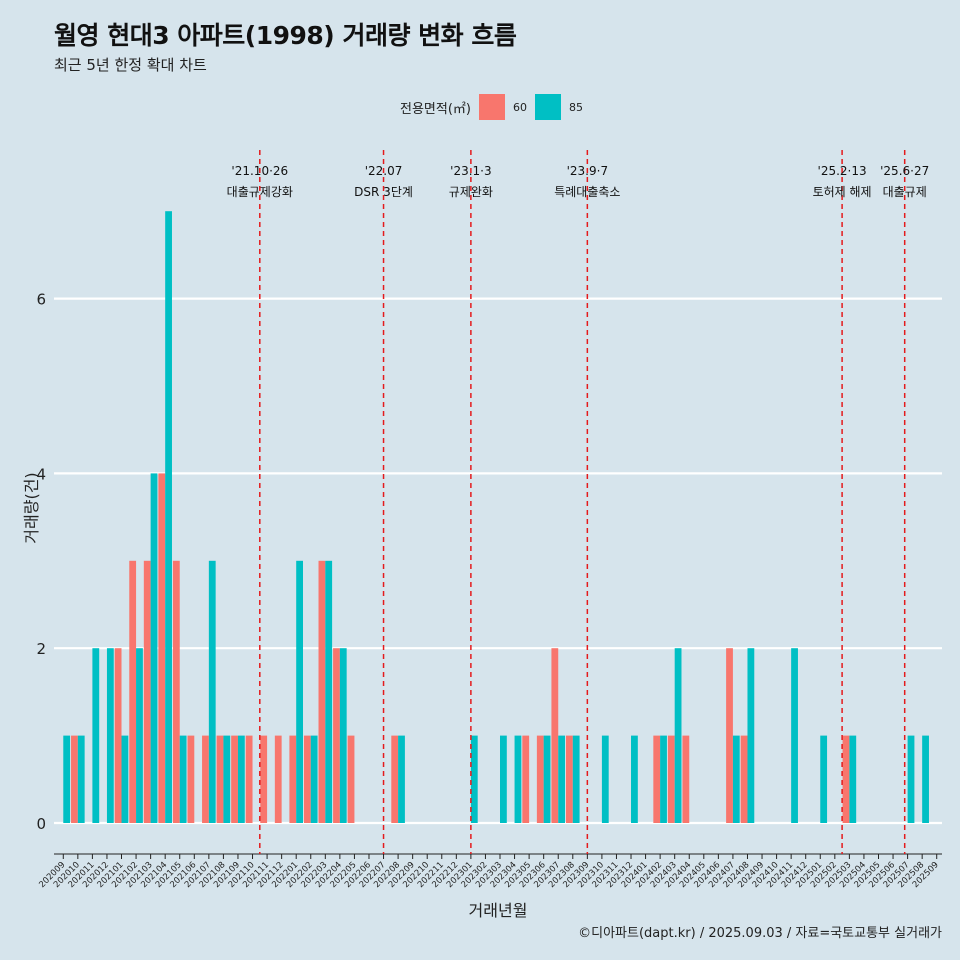  Describe the element at coordinates (383, 192) in the screenshot. I see `event-text-label: DSR 3단계` at that location.